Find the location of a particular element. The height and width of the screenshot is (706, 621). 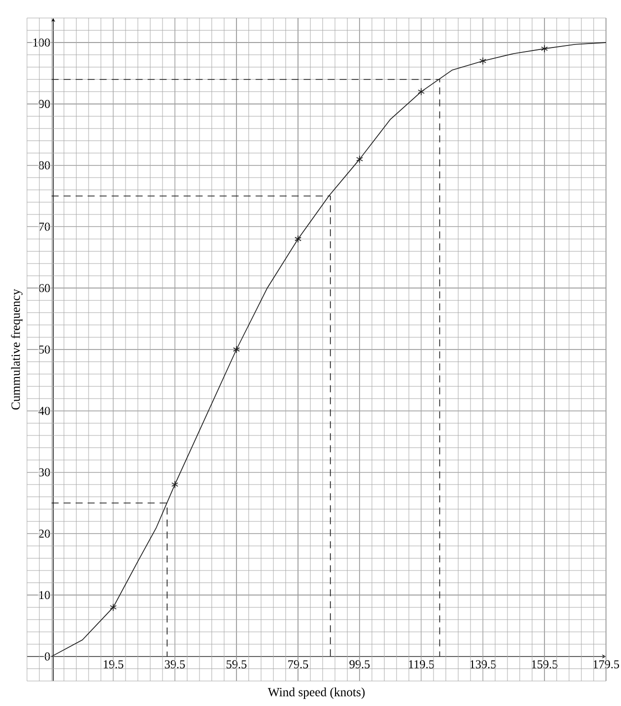

x-tick-label: 59.5 is located at coordinates (236, 664).